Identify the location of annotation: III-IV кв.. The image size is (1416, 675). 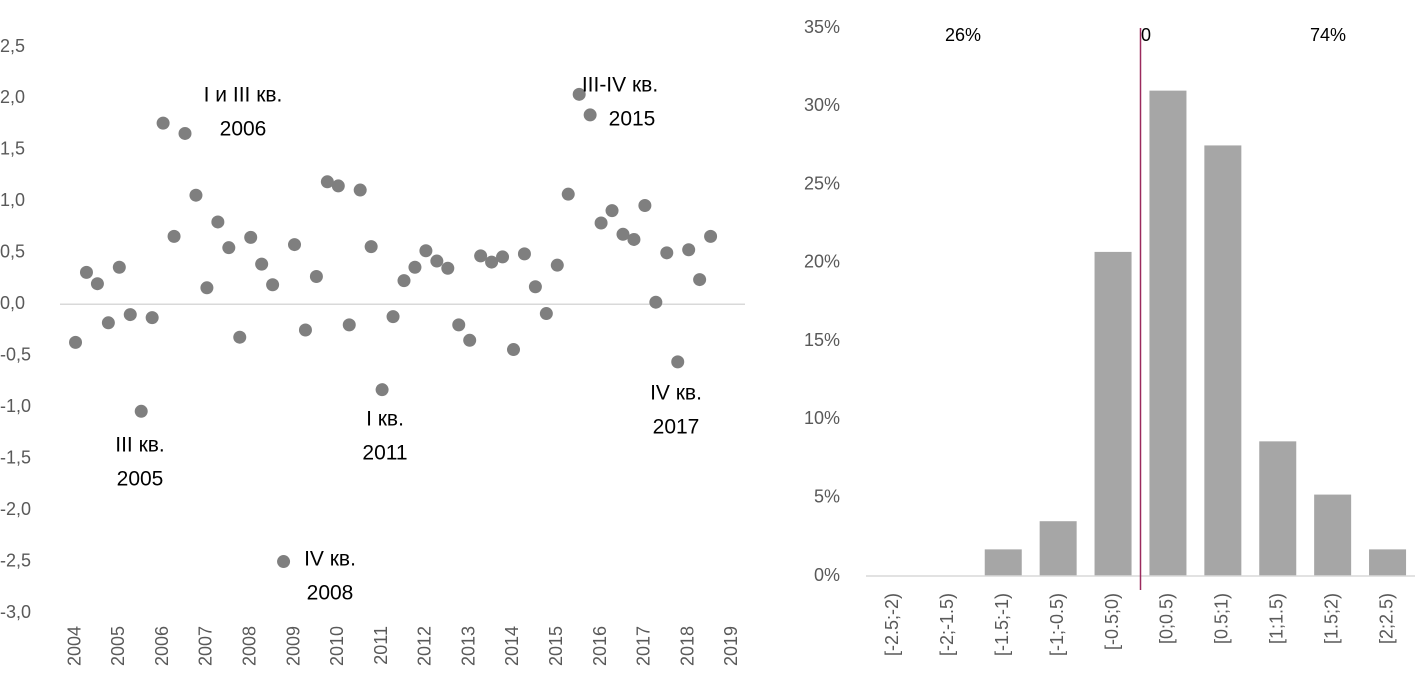
(620, 85).